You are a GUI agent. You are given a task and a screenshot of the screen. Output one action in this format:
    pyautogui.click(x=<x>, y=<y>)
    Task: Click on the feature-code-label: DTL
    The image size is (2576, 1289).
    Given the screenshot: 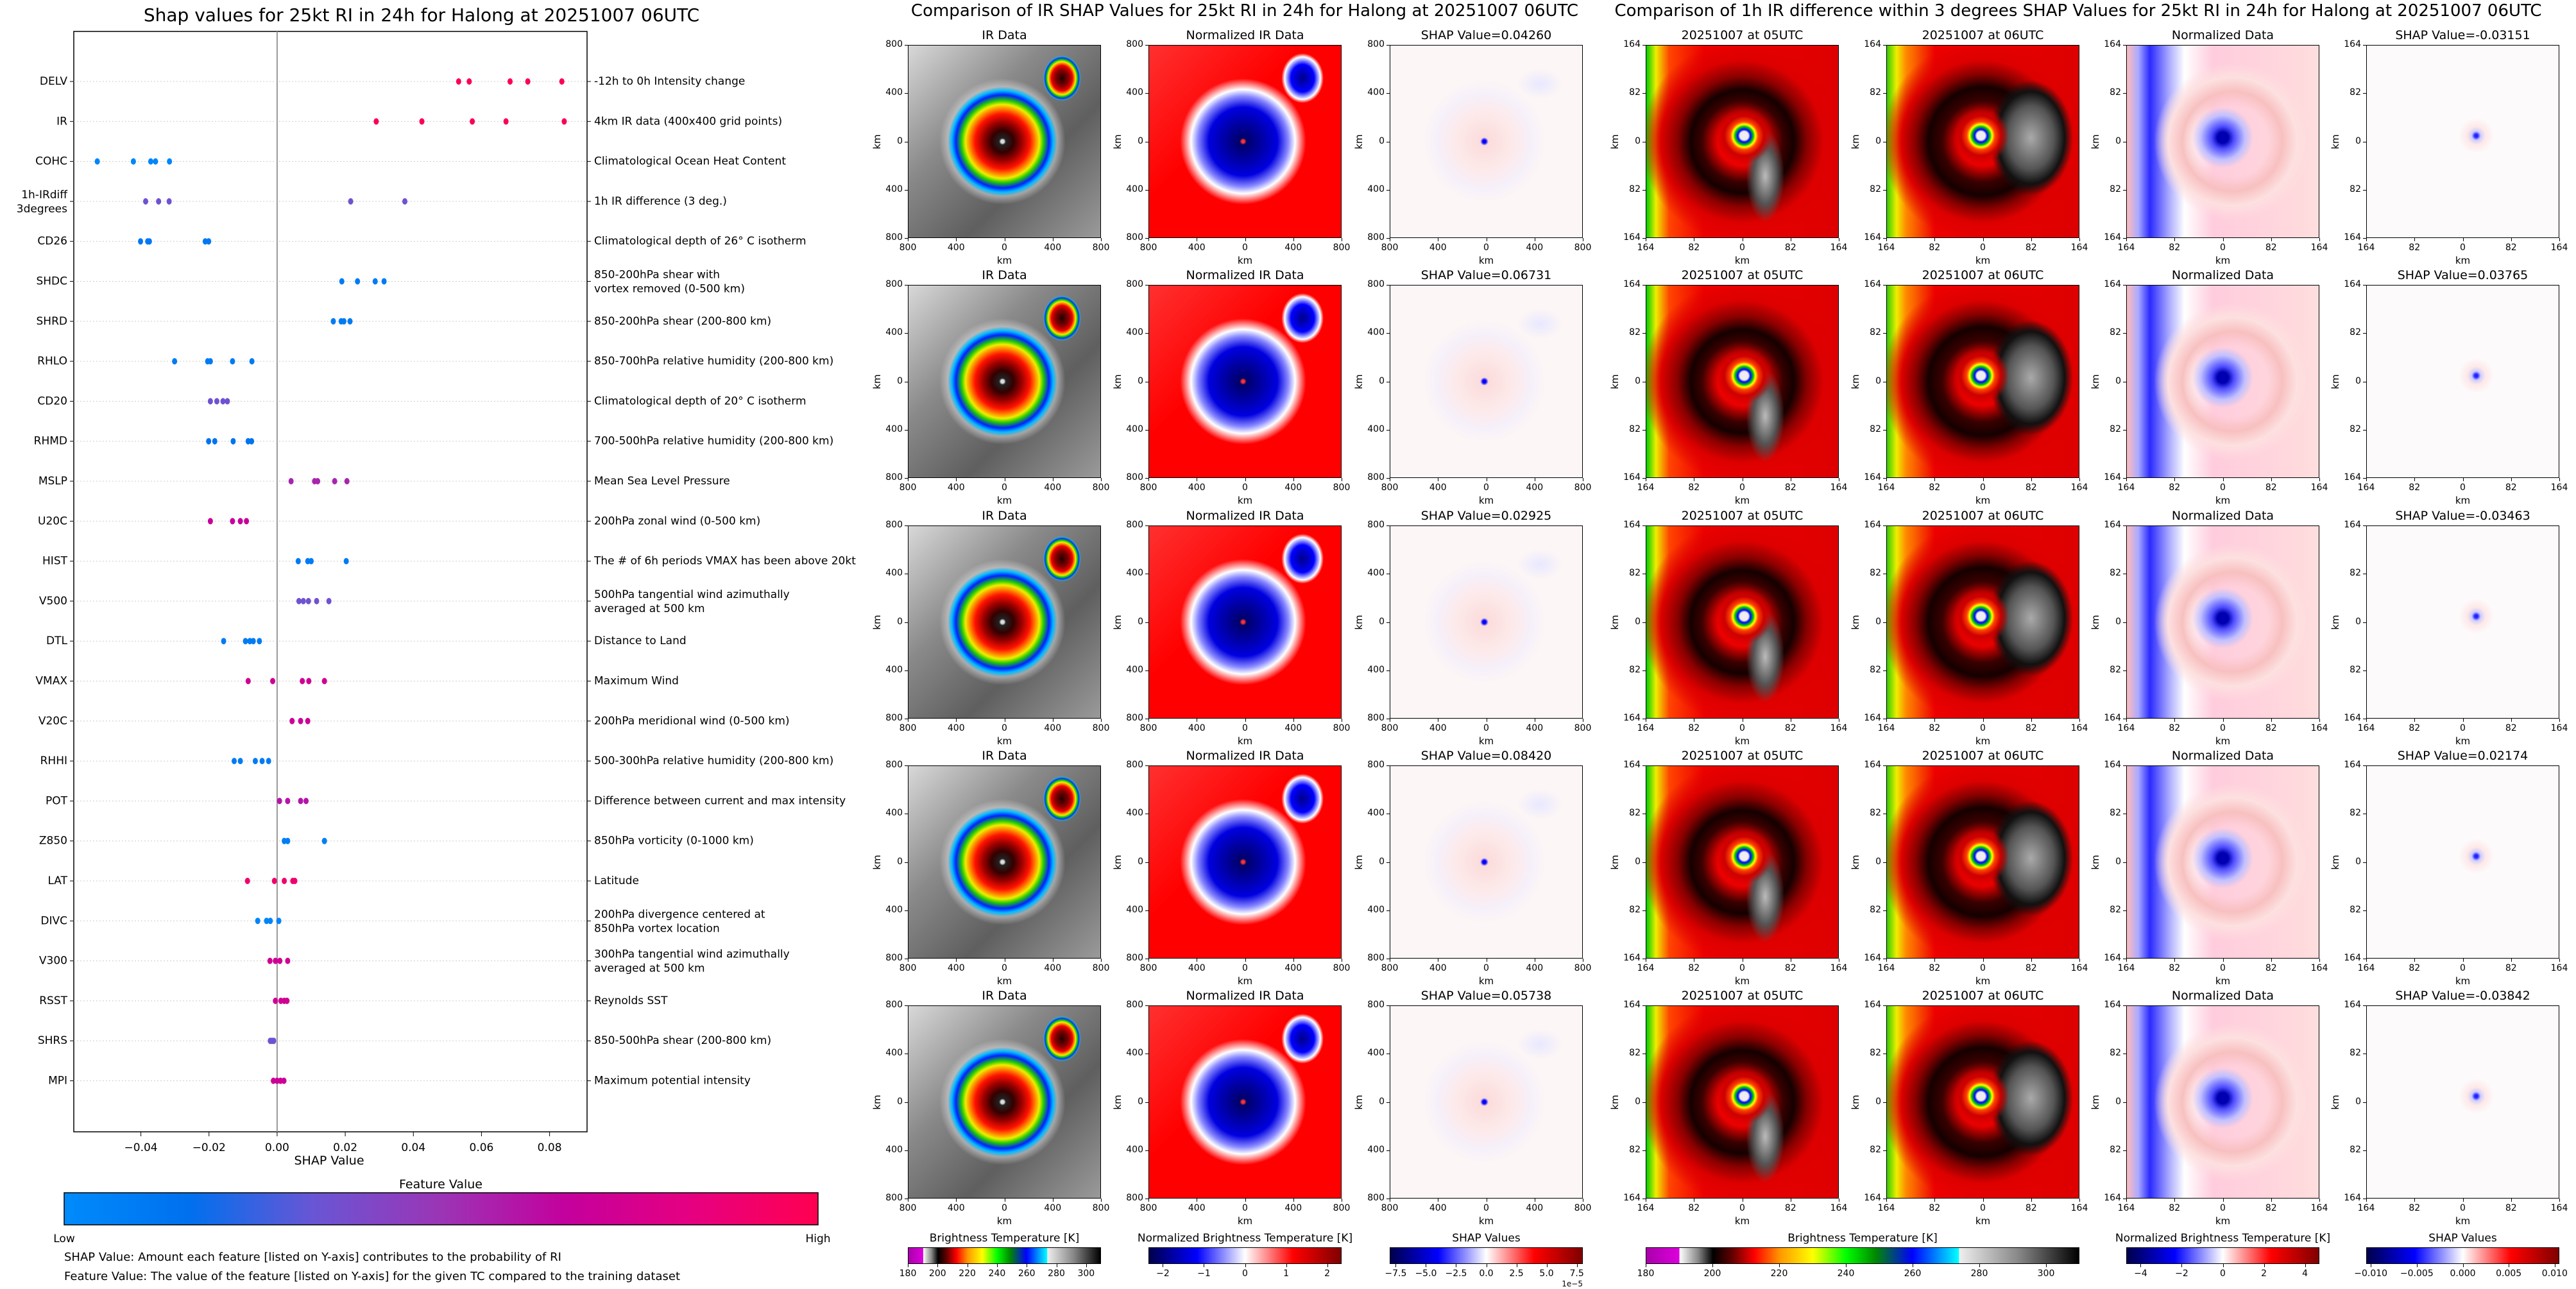 What is the action you would take?
    pyautogui.click(x=56, y=641)
    